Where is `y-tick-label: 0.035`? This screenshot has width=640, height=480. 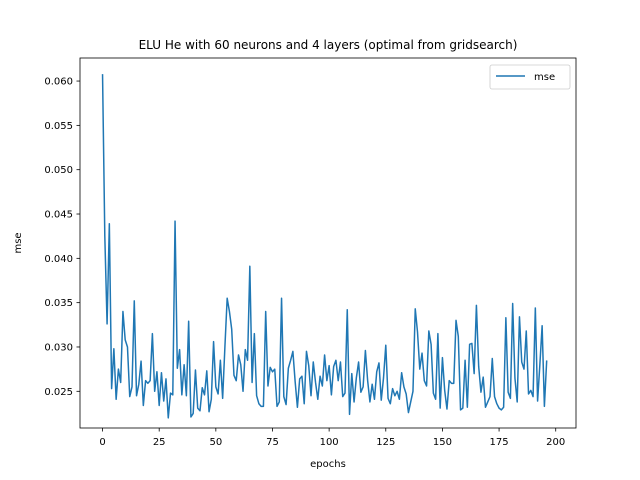
y-tick-label: 0.035 is located at coordinates (58, 303).